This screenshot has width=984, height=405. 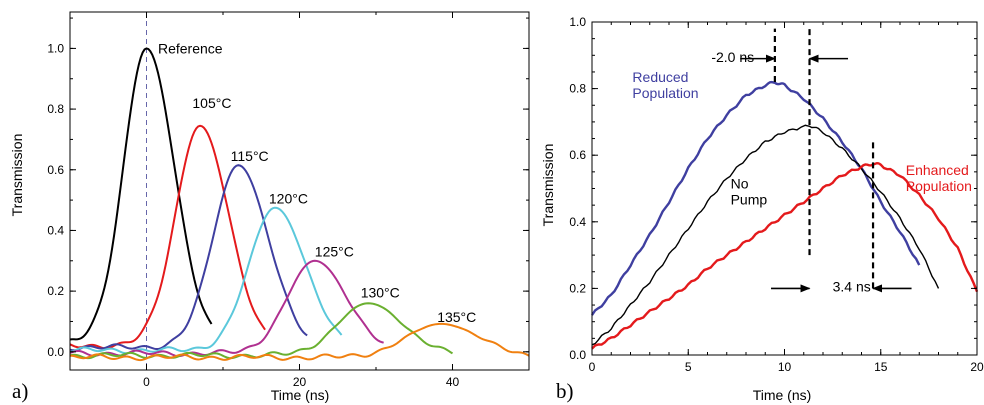 What do you see at coordinates (20, 391) in the screenshot?
I see `panel-label-a: a)` at bounding box center [20, 391].